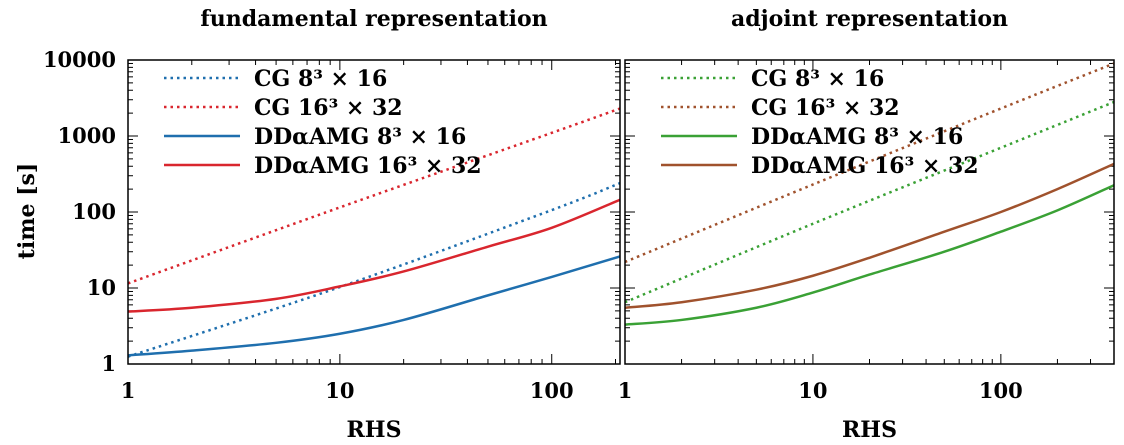 This screenshot has height=445, width=1124. Describe the element at coordinates (94, 211) in the screenshot. I see `y-tick-label: 100` at that location.